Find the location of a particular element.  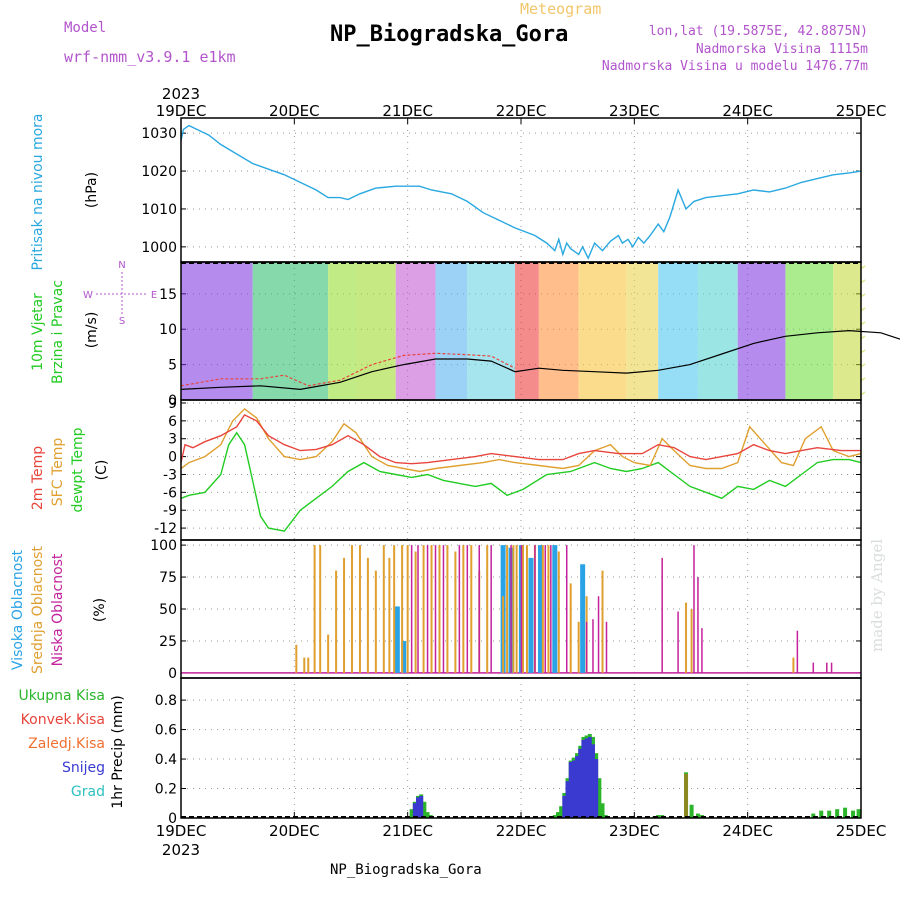

footer-station: NP_Biogradska_Gora is located at coordinates (406, 870).